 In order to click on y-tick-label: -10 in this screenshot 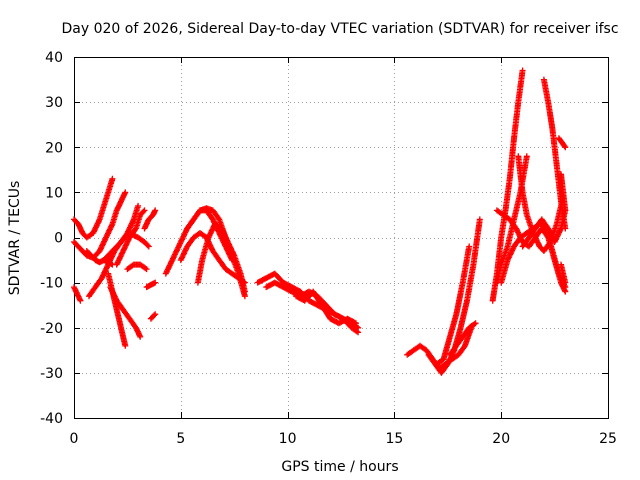, I will do `click(51, 284)`.